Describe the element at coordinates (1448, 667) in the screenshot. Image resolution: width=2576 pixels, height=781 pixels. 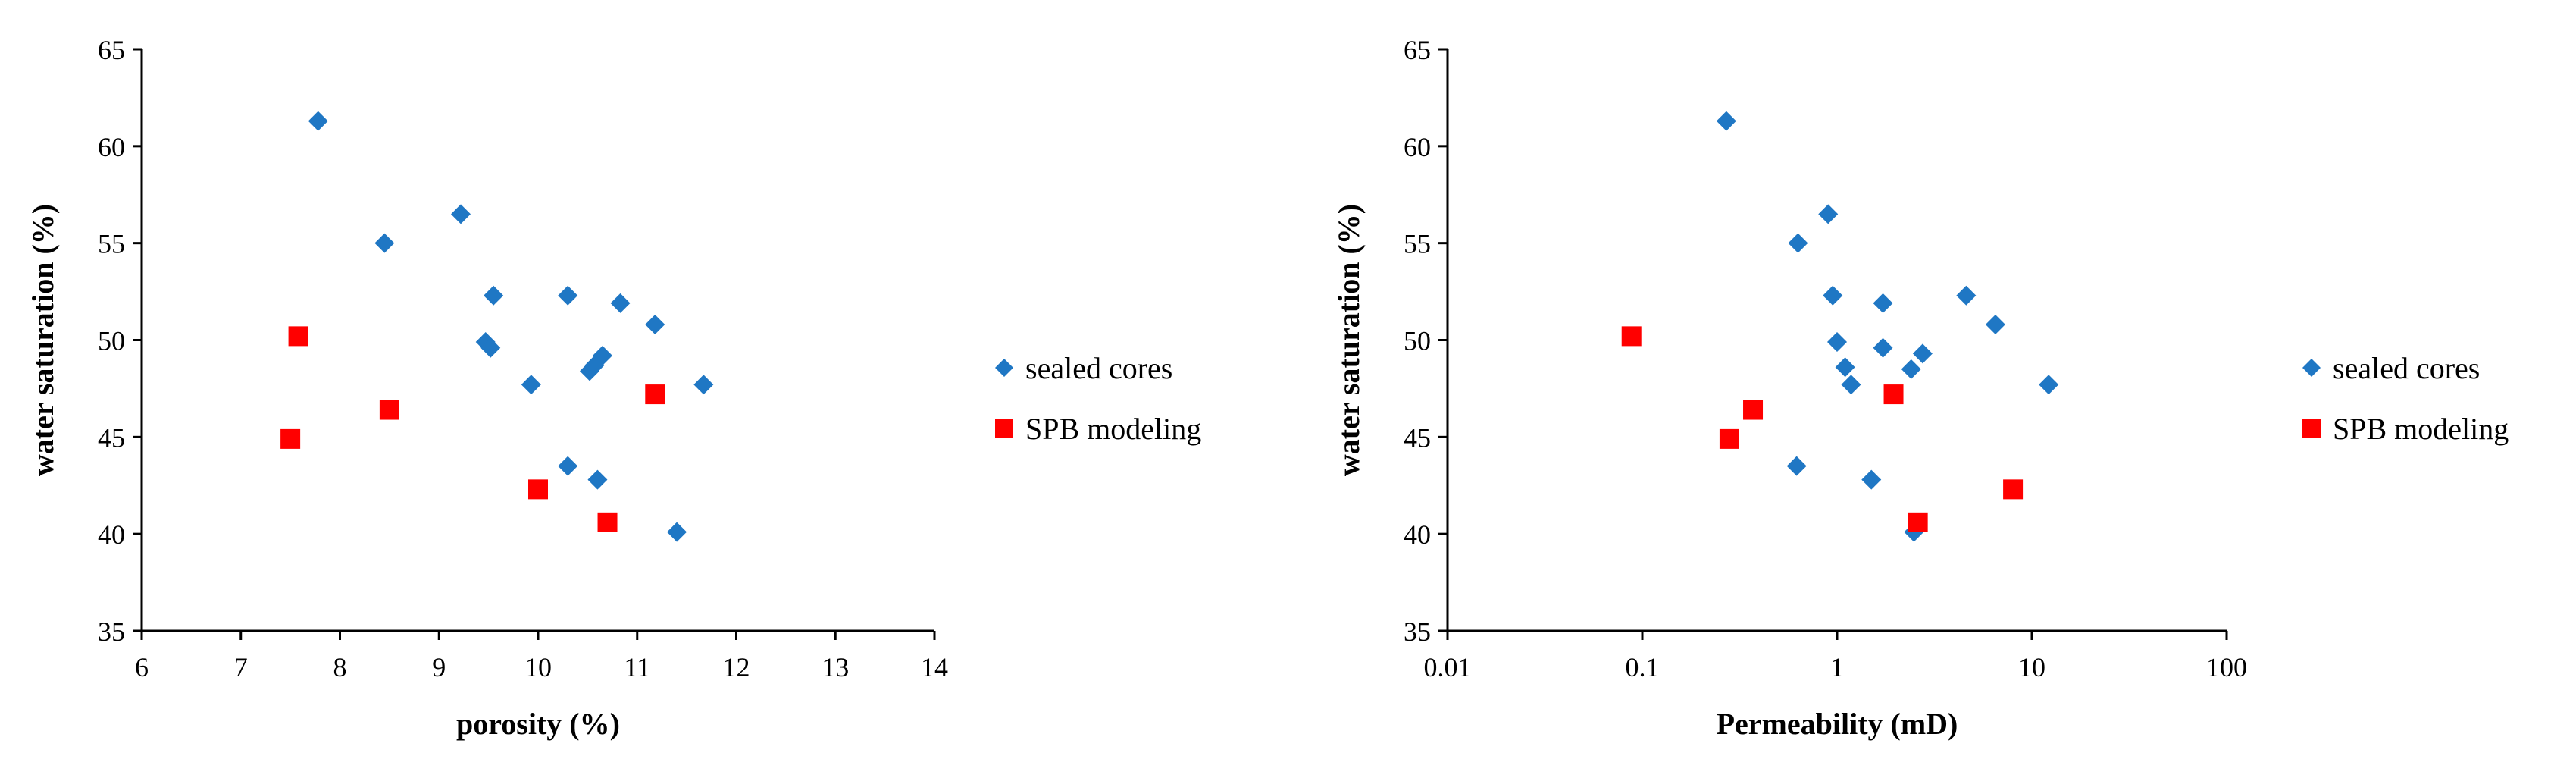
I see `x-tick-label: 0.01` at that location.